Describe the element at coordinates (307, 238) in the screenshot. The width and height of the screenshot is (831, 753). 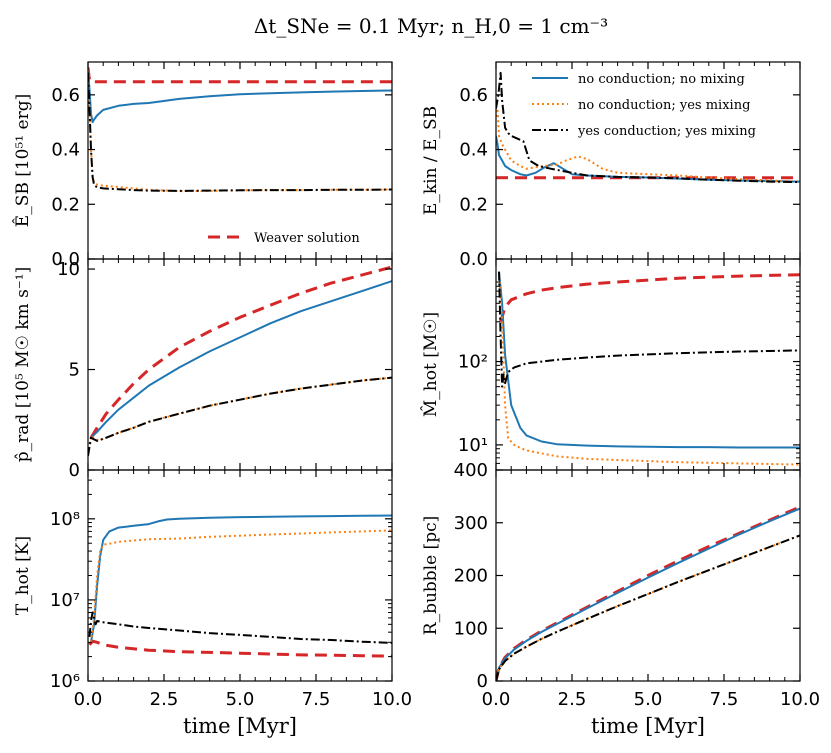
I see `legend-label: Weaver solution` at that location.